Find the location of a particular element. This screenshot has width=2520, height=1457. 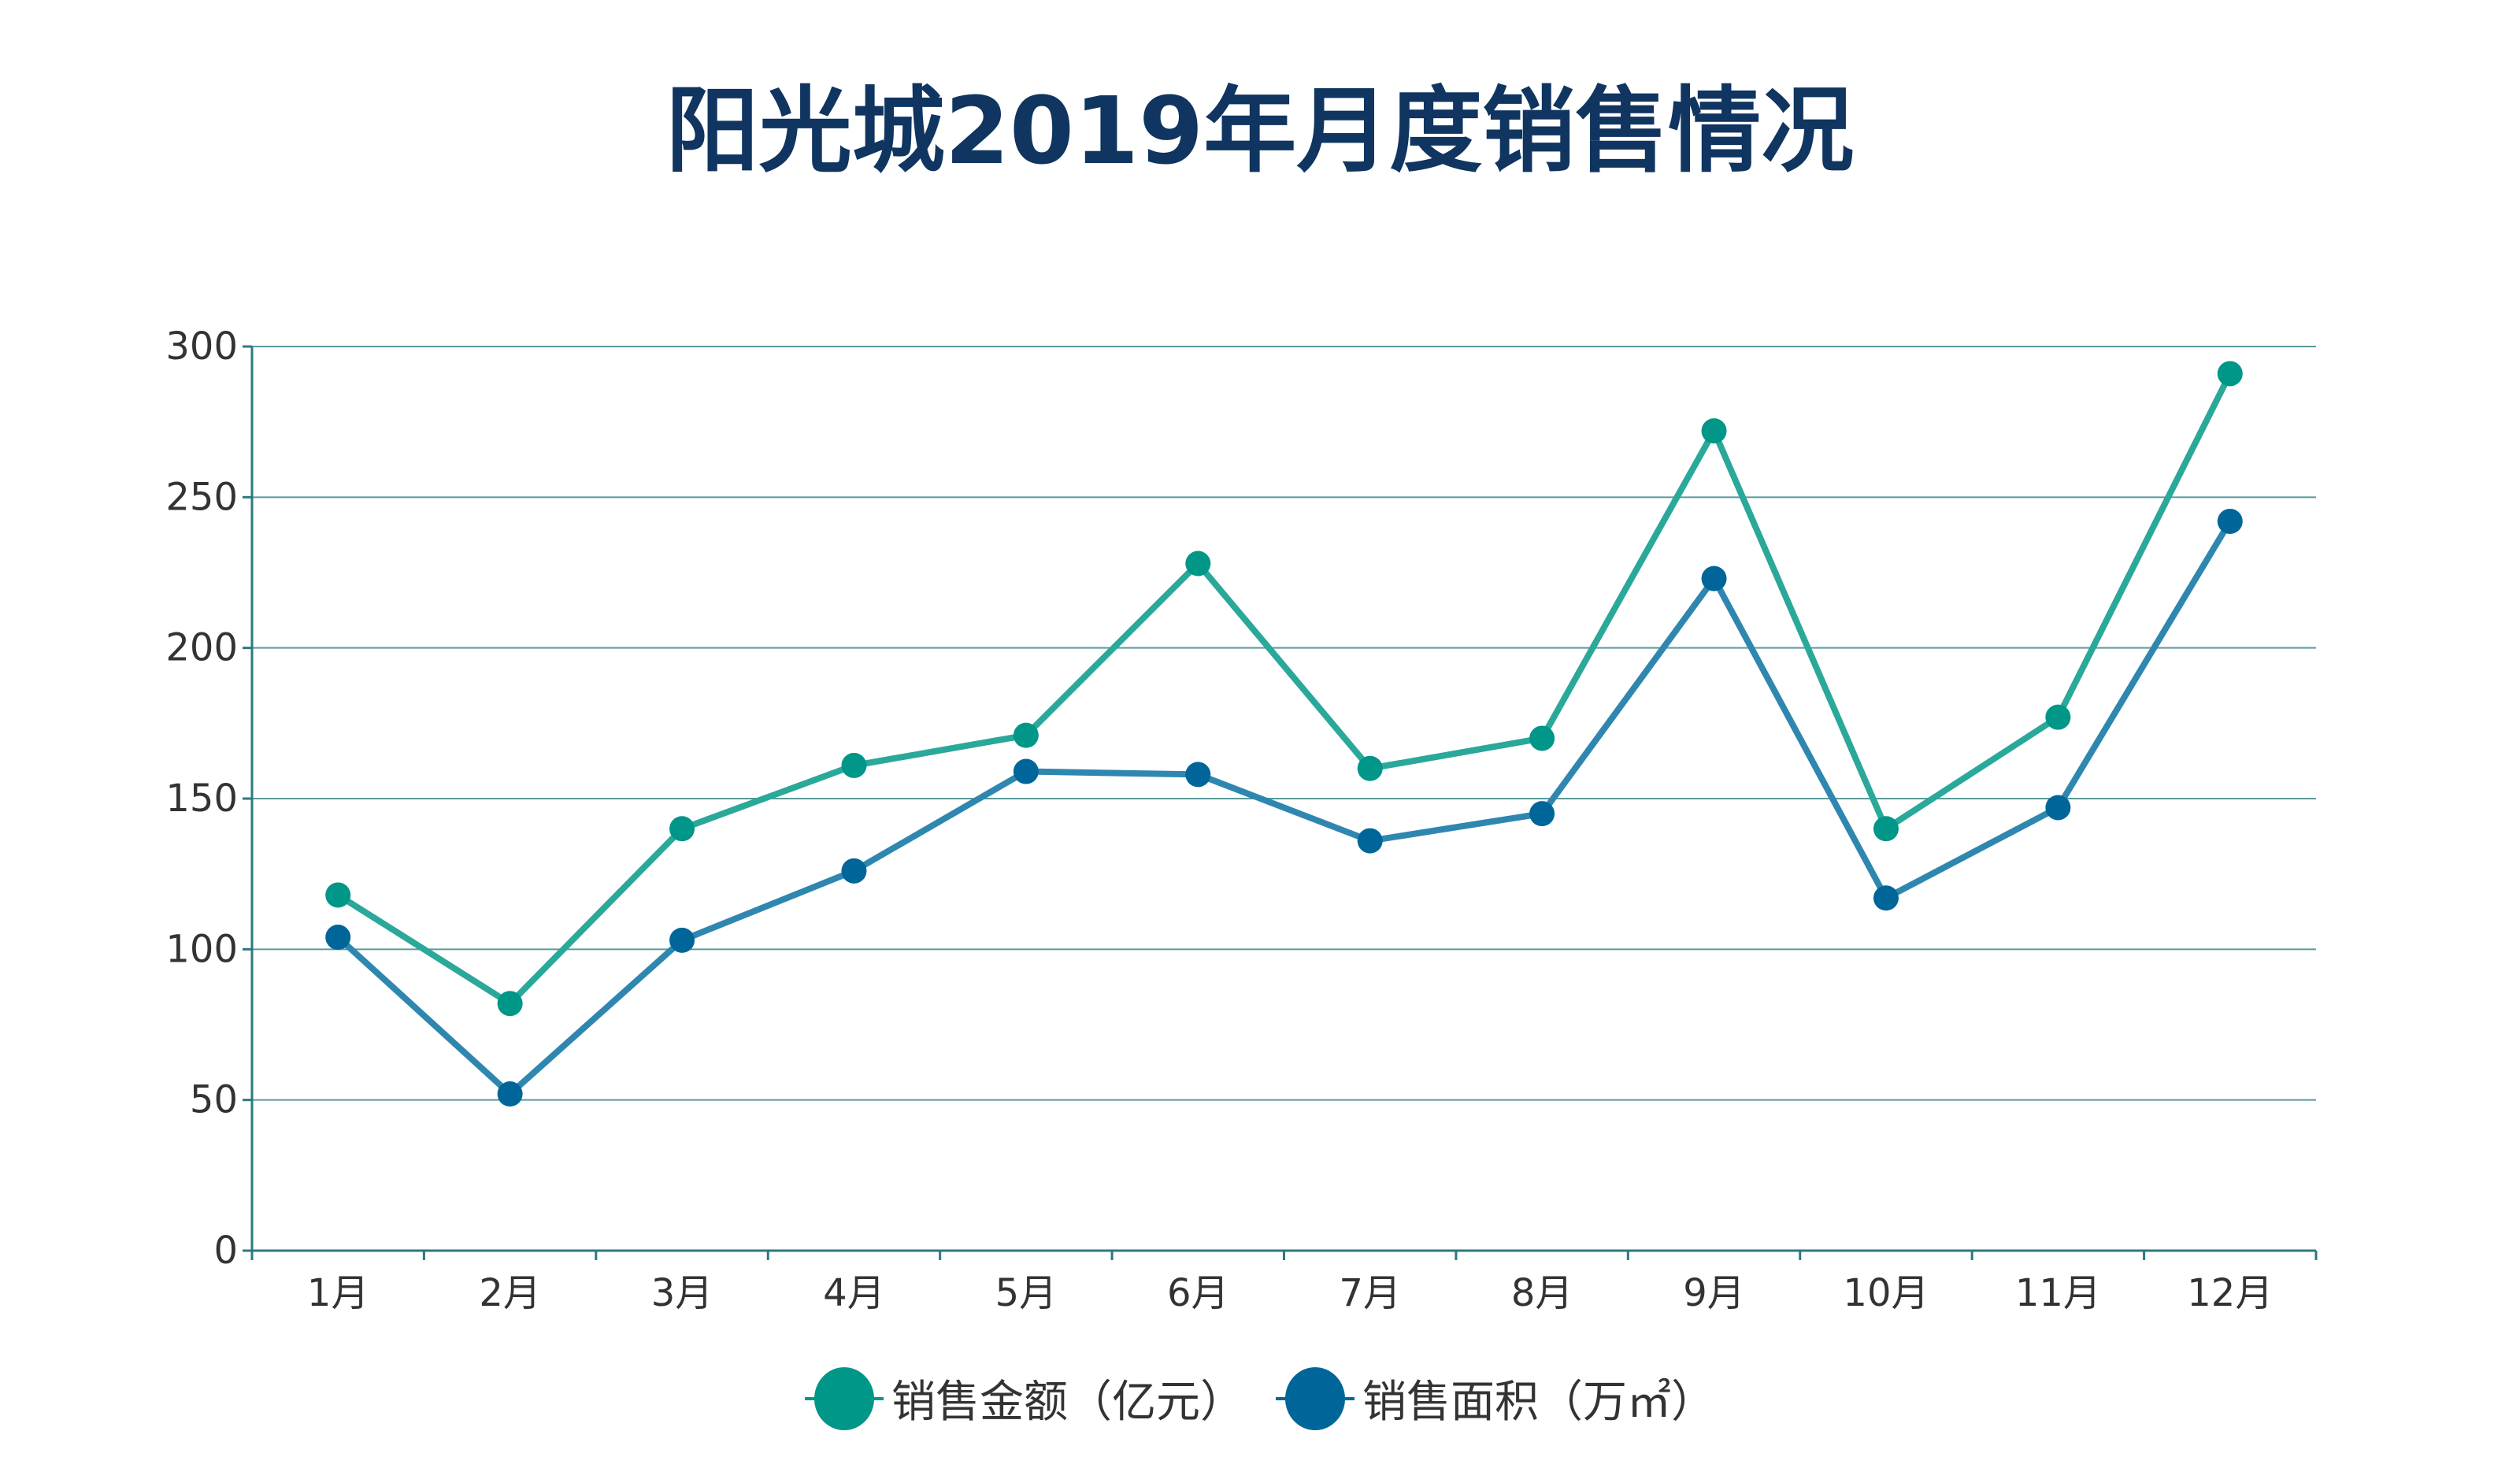

y-tick-label: 300 is located at coordinates (201, 346).